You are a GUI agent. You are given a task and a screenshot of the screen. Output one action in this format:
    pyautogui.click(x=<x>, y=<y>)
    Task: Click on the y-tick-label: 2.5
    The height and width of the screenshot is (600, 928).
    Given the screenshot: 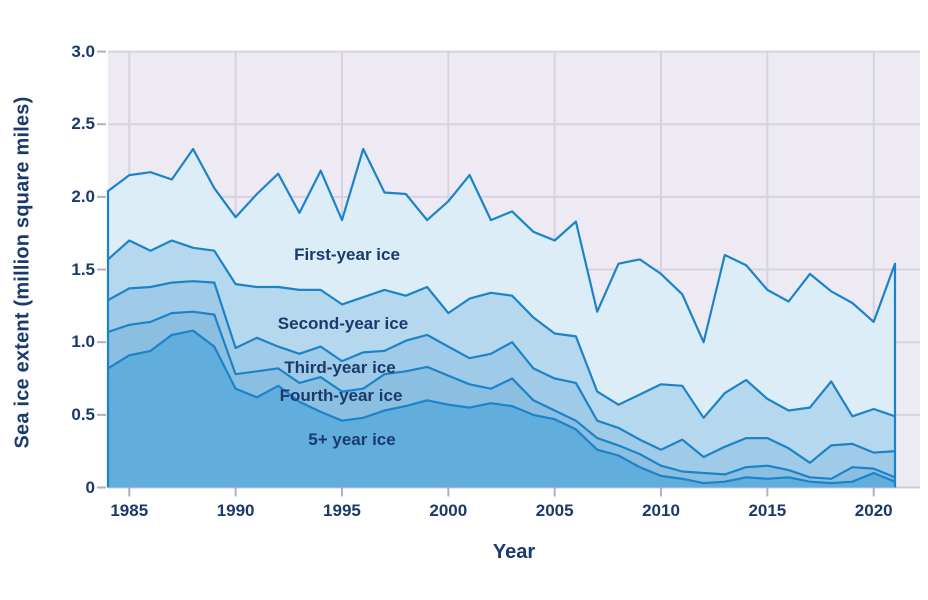 What is the action you would take?
    pyautogui.click(x=83, y=124)
    